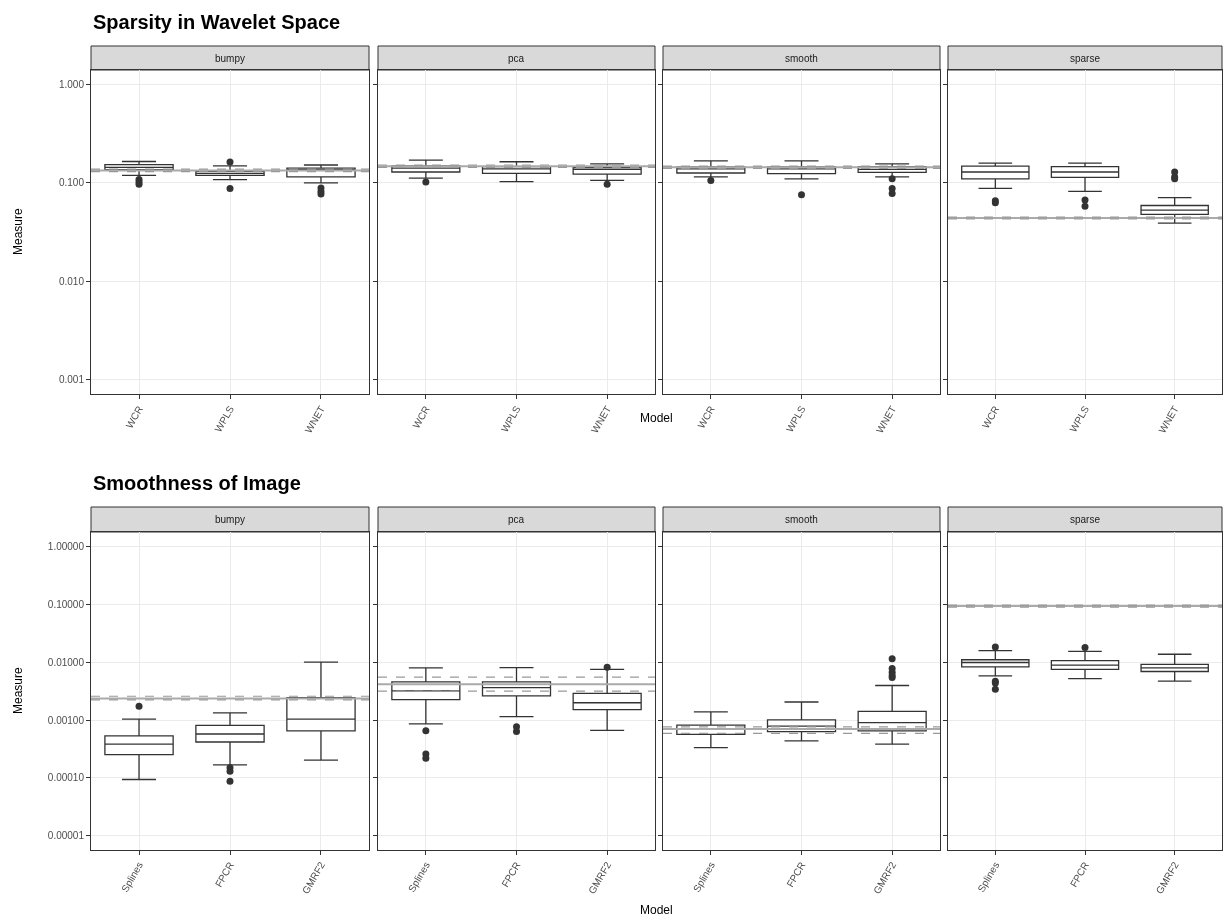 The width and height of the screenshot is (1225, 924). I want to click on y-tick-label: 0.100, so click(71, 183).